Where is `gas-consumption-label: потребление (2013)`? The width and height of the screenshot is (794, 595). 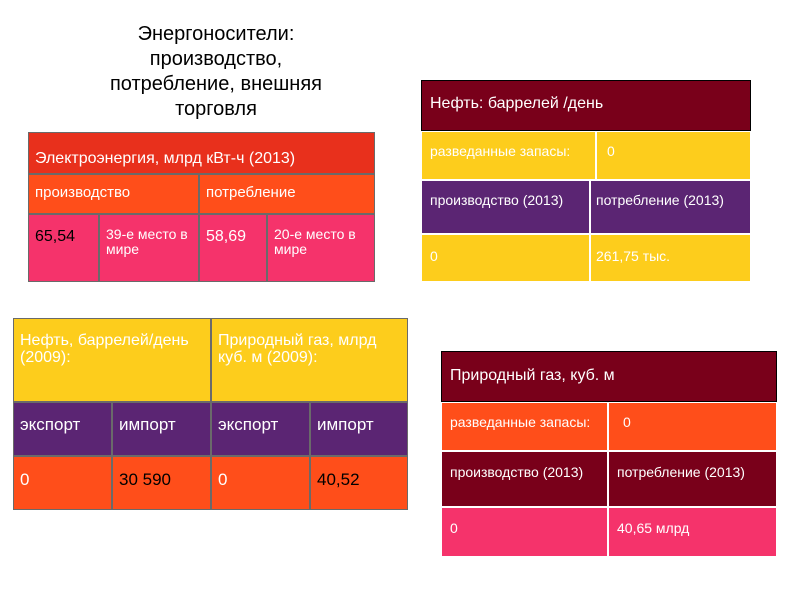 gas-consumption-label: потребление (2013) is located at coordinates (692, 479).